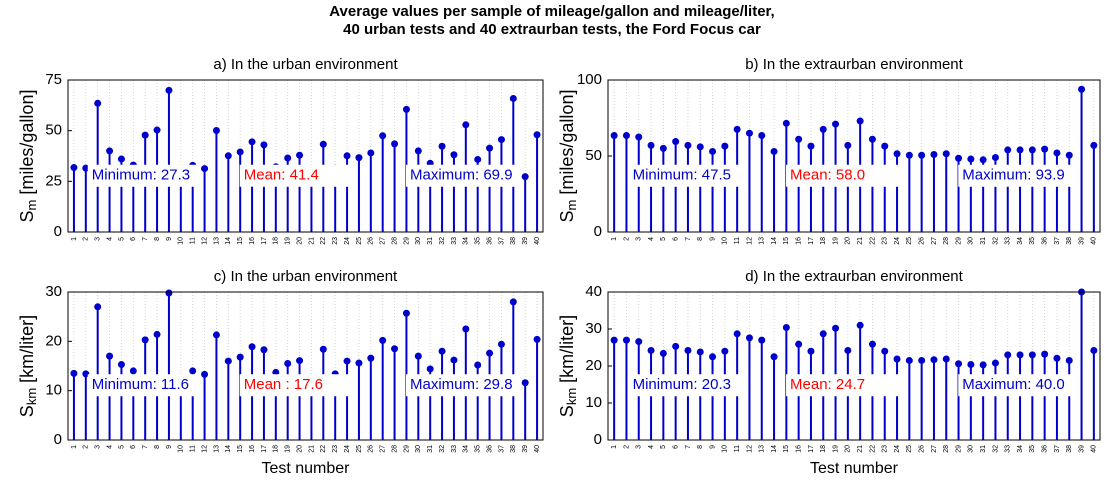 Image resolution: width=1105 pixels, height=480 pixels. What do you see at coordinates (193, 240) in the screenshot?
I see `x-tick-label: 11` at bounding box center [193, 240].